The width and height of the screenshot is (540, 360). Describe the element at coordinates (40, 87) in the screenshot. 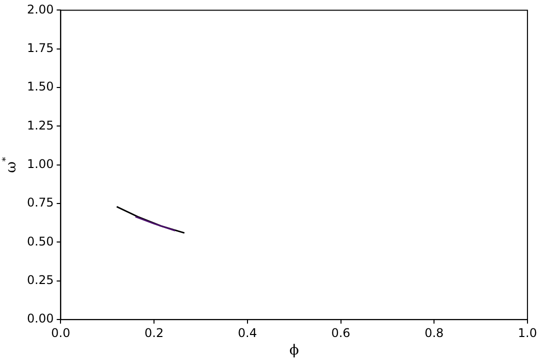

I see `y-tick-label: 1.50` at that location.